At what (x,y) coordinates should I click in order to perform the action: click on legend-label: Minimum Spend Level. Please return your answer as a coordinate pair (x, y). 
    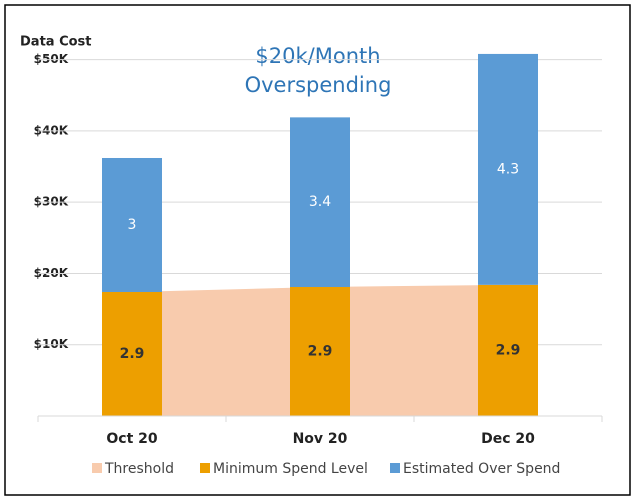
    Looking at the image, I should click on (290, 469).